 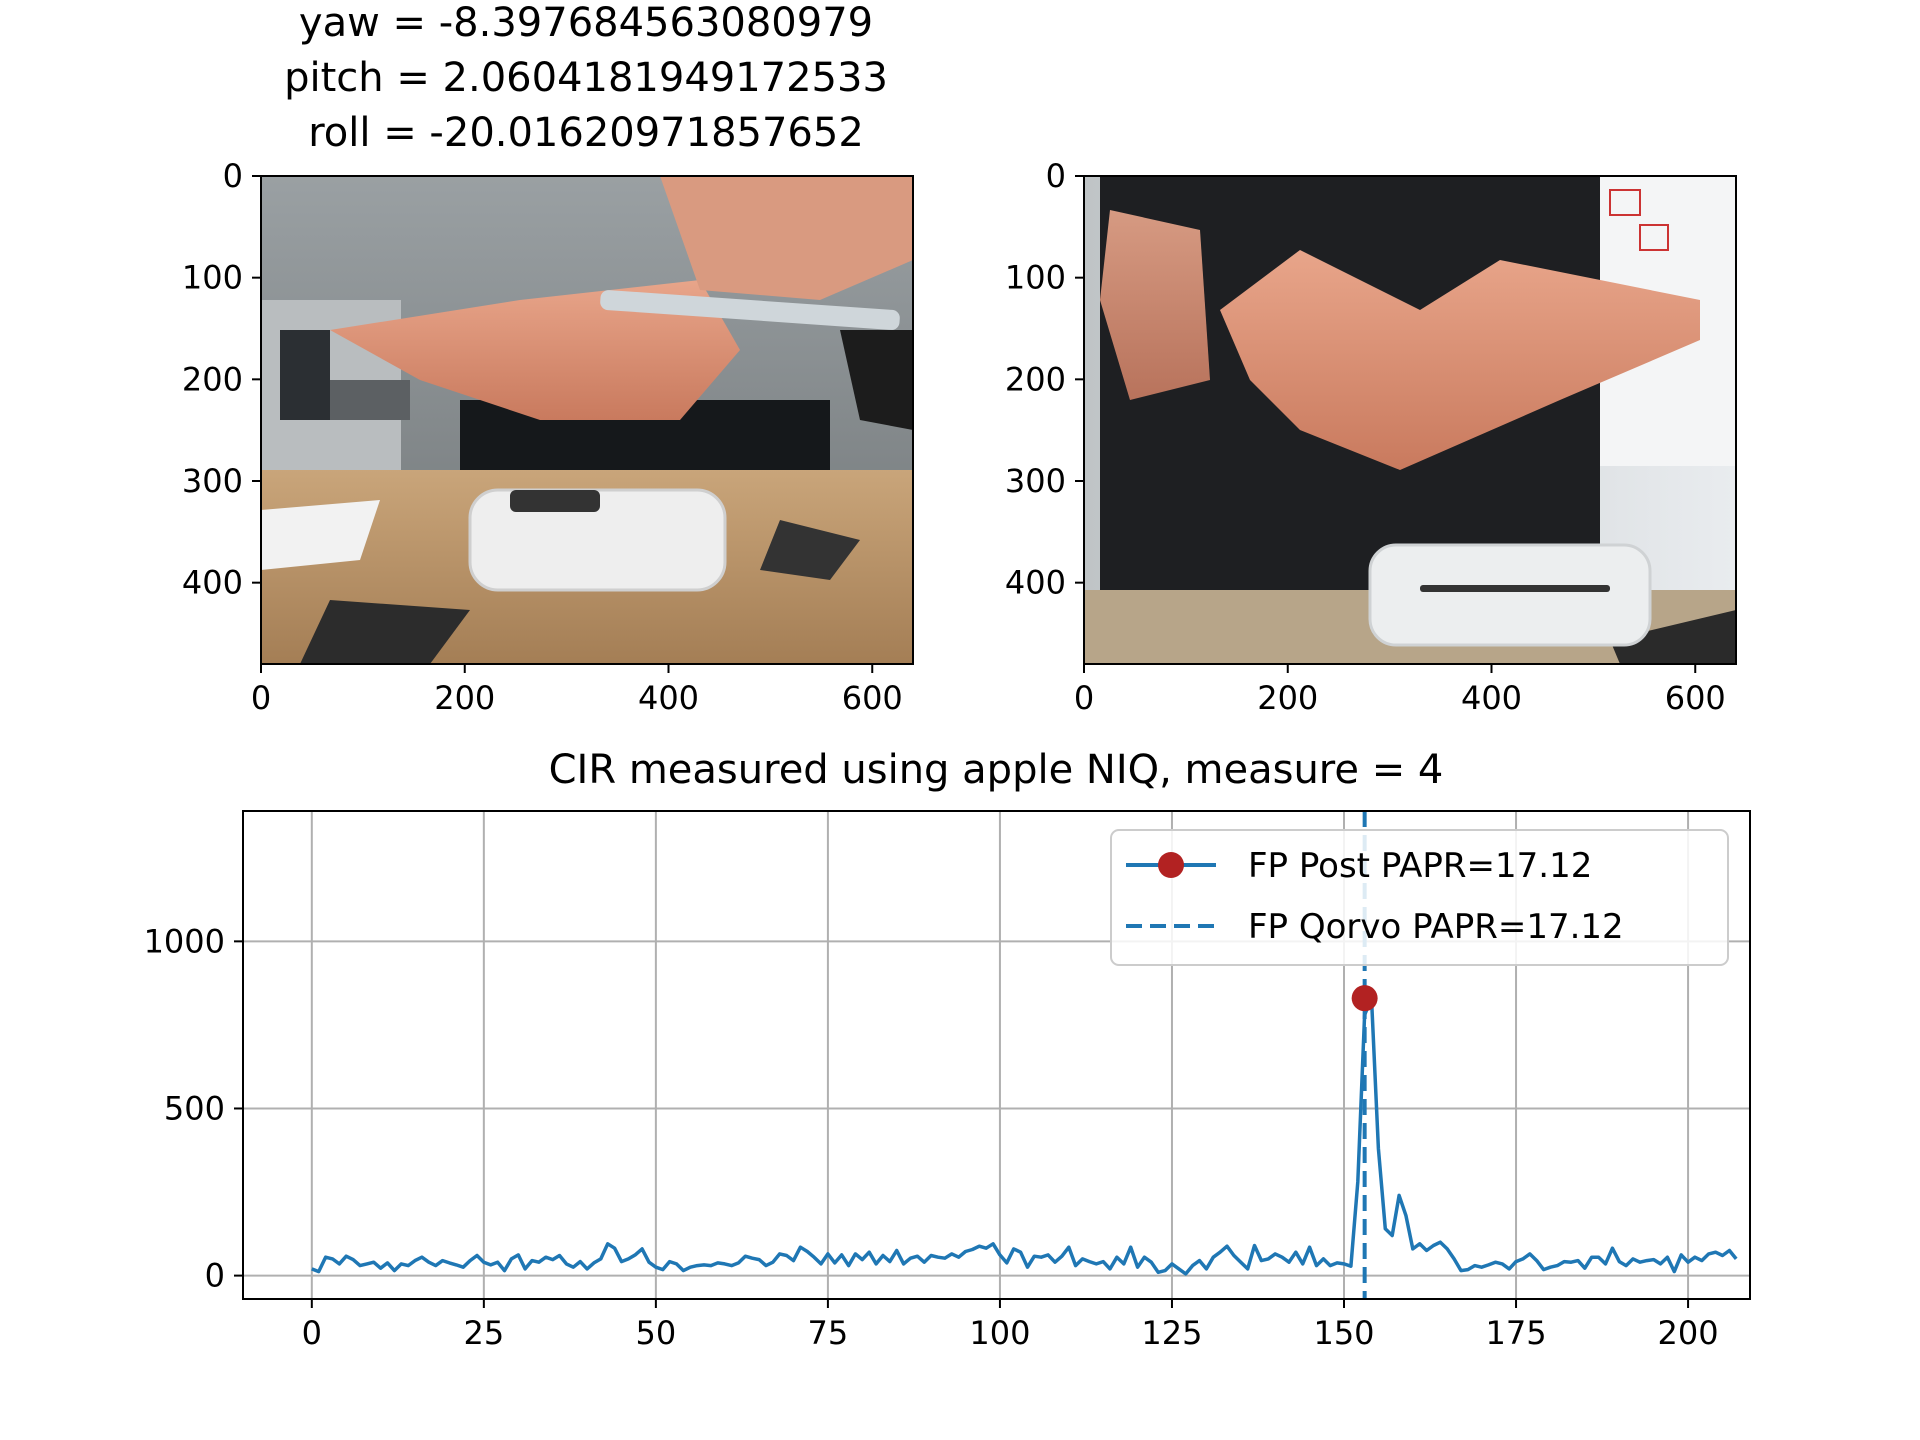 I want to click on ytick-label: 1000, so click(x=184, y=941).